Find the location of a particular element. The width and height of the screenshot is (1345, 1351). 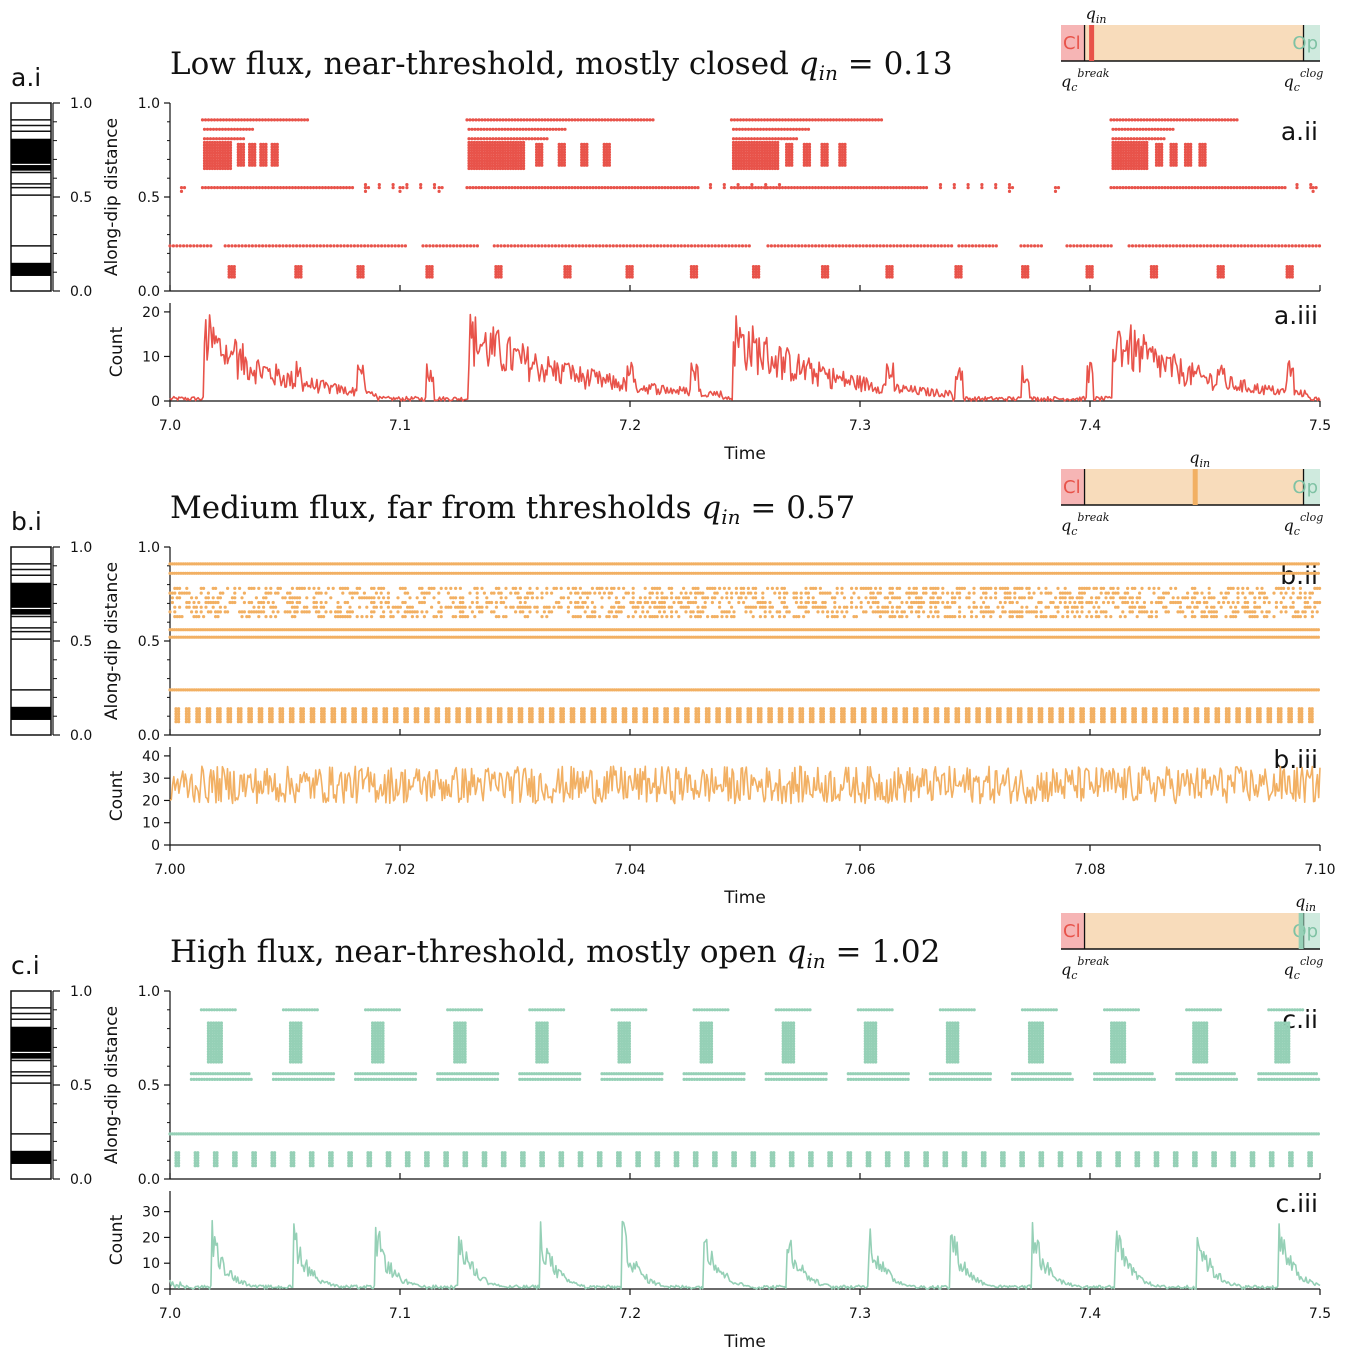

scatter-y-tick-label: 0.5 is located at coordinates (149, 642).